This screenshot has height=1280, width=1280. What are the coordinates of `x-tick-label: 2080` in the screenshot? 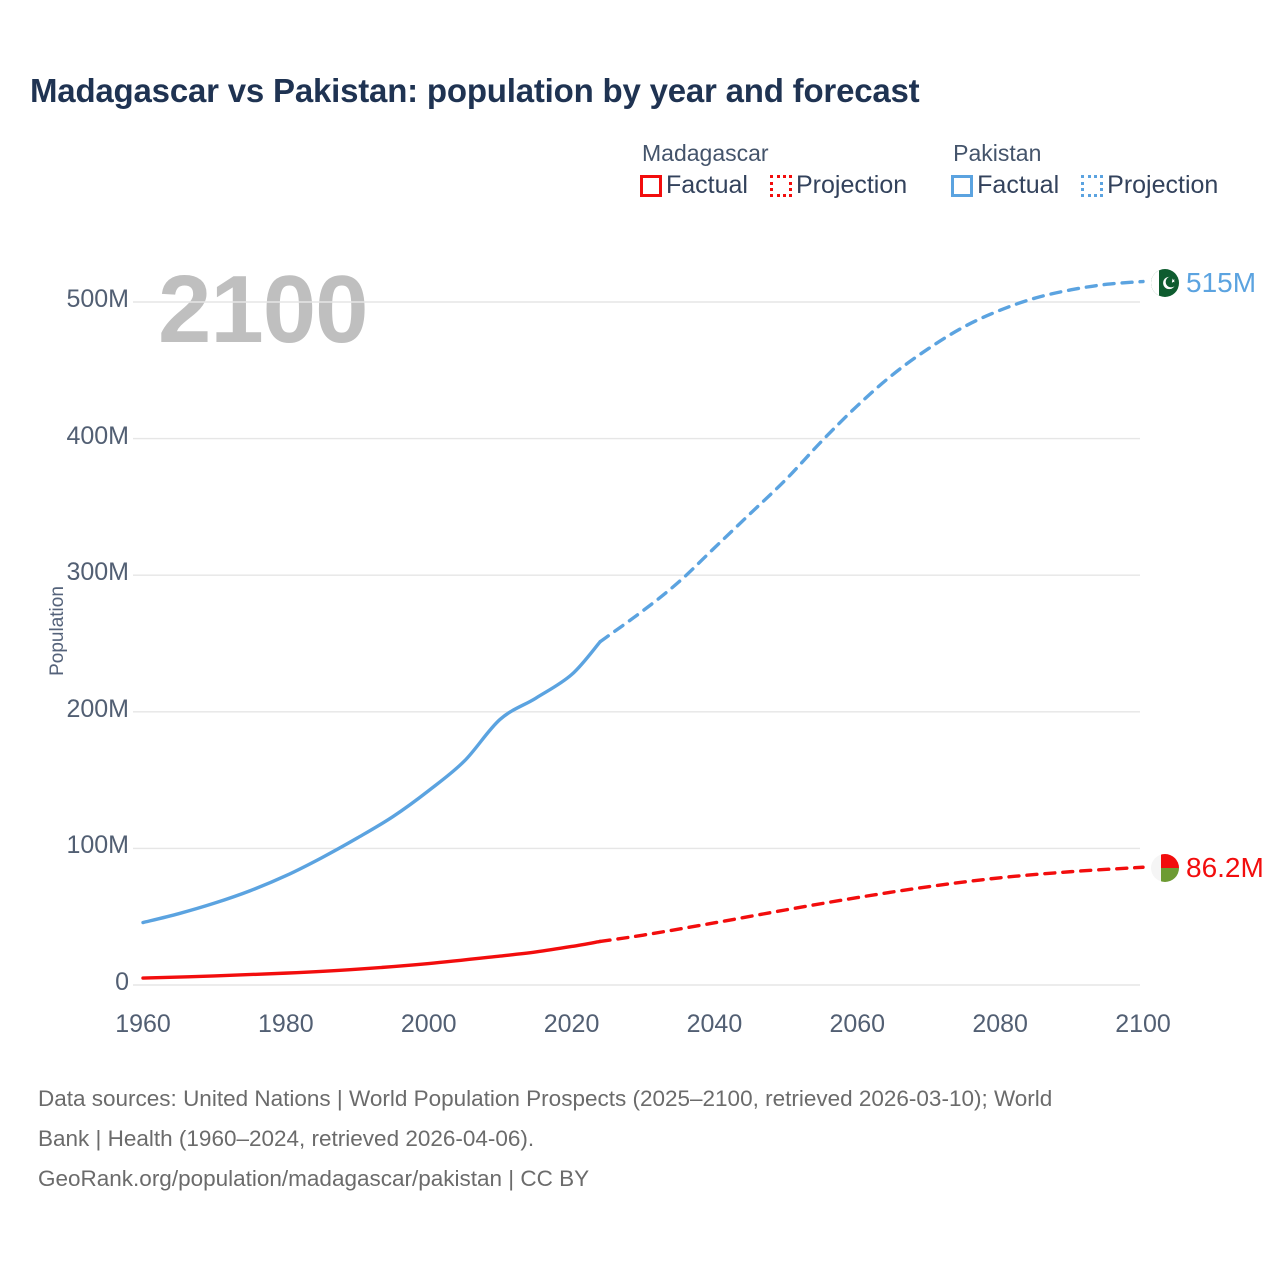 It's located at (1000, 1024).